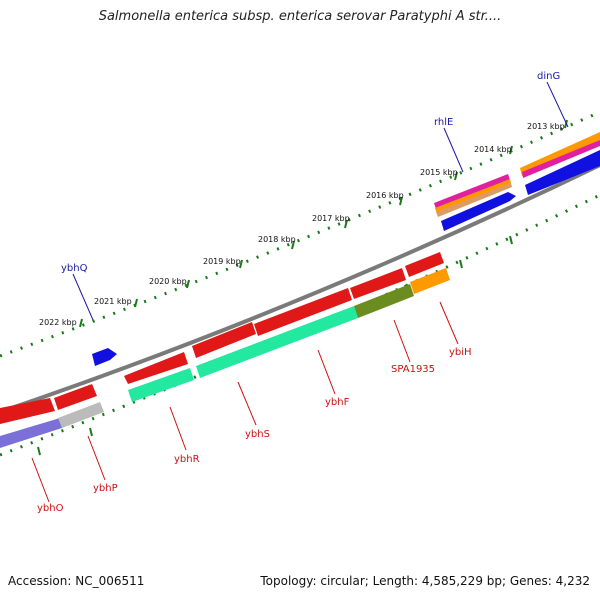 The width and height of the screenshot is (600, 600). I want to click on feature-rhlE-tan, so click(474, 200).